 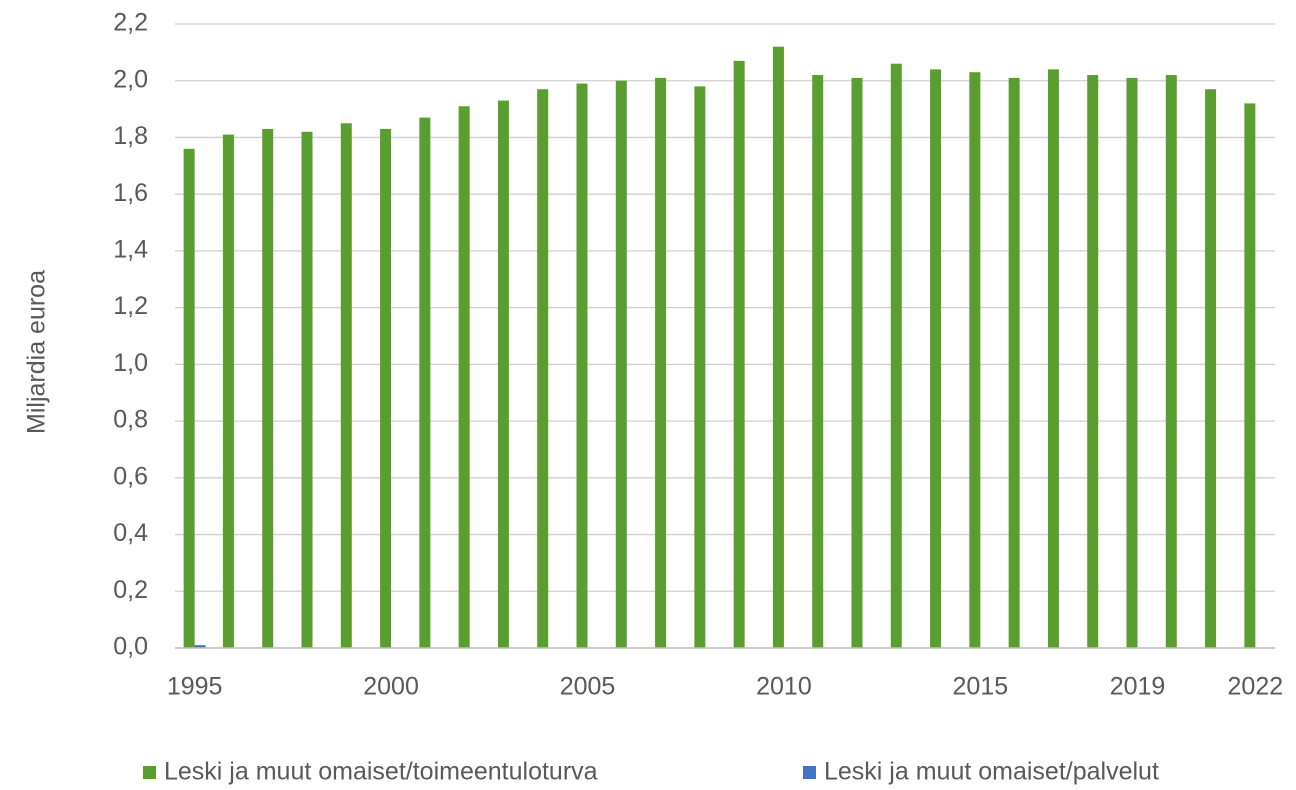 What do you see at coordinates (784, 687) in the screenshot?
I see `x-tick-label: 2010` at bounding box center [784, 687].